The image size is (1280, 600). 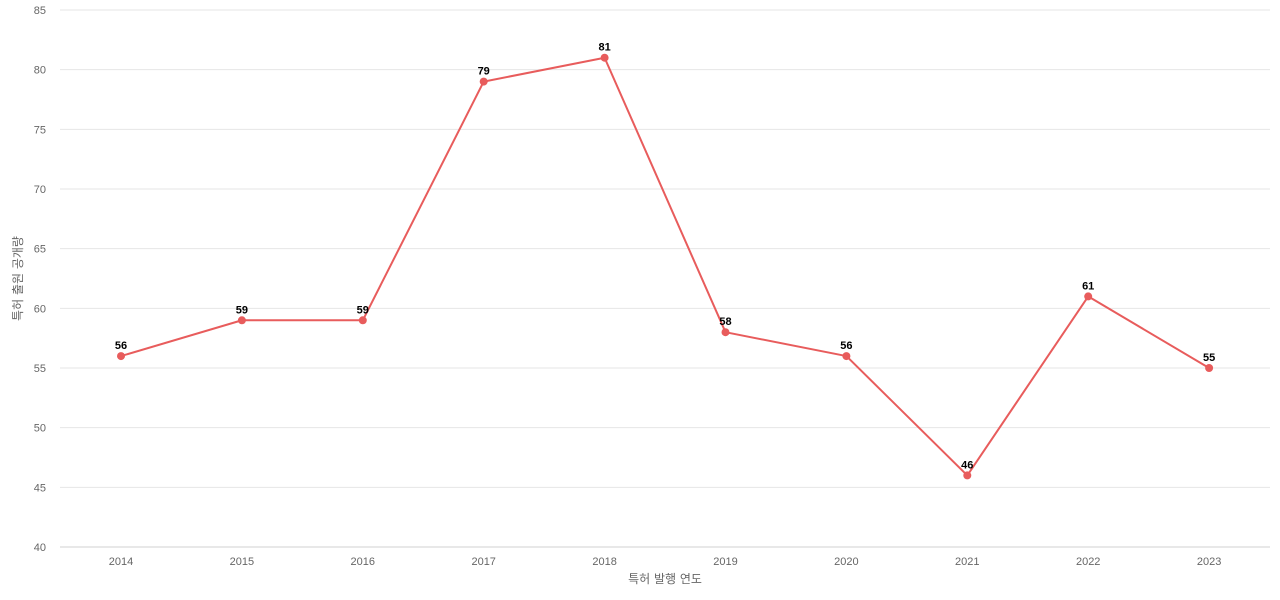 I want to click on x-tick-label: 2019, so click(x=725, y=562).